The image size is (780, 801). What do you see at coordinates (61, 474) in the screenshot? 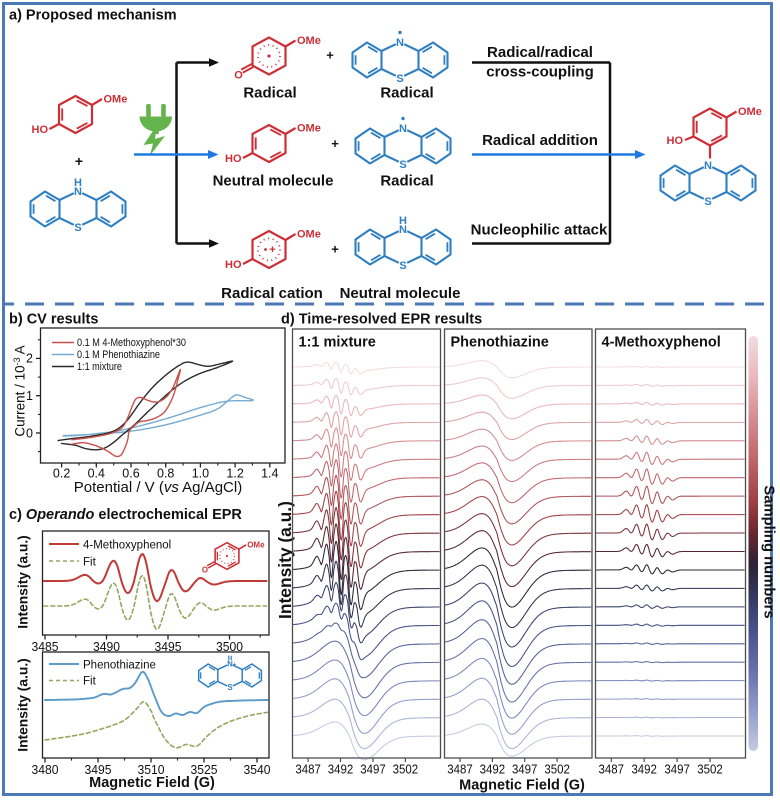
I see `svg-text: 0.2` at bounding box center [61, 474].